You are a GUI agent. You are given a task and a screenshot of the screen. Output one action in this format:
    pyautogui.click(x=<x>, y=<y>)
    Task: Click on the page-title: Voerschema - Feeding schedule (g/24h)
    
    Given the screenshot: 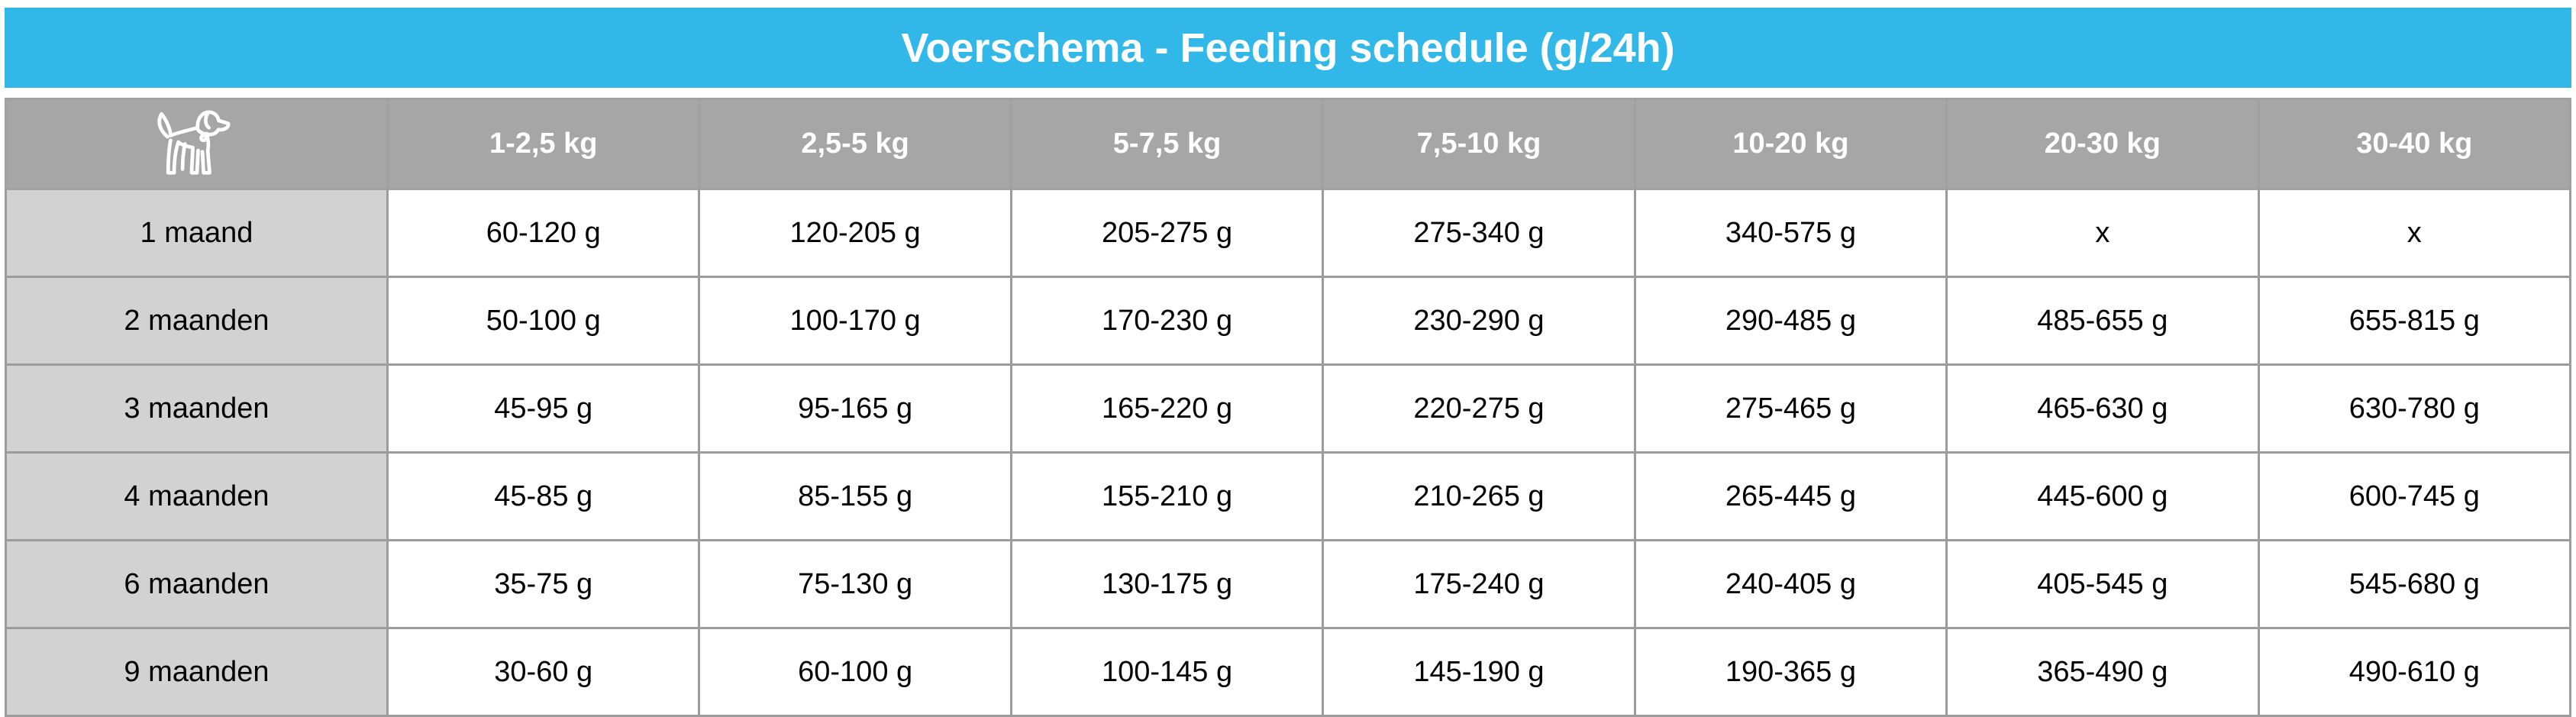 What is the action you would take?
    pyautogui.click(x=1288, y=48)
    